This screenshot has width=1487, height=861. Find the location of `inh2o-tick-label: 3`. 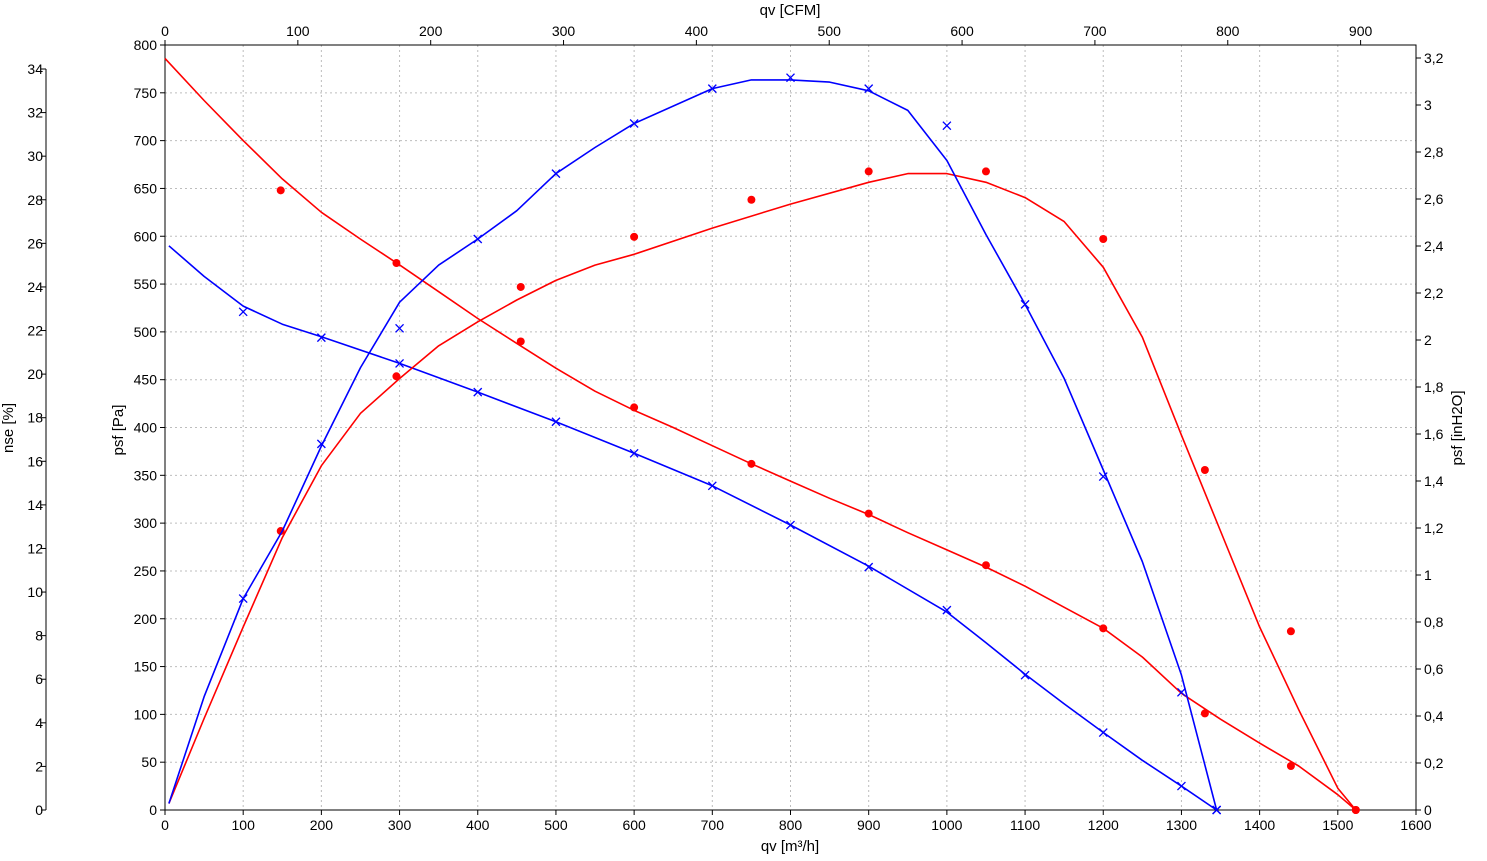

inh2o-tick-label: 3 is located at coordinates (1428, 105).